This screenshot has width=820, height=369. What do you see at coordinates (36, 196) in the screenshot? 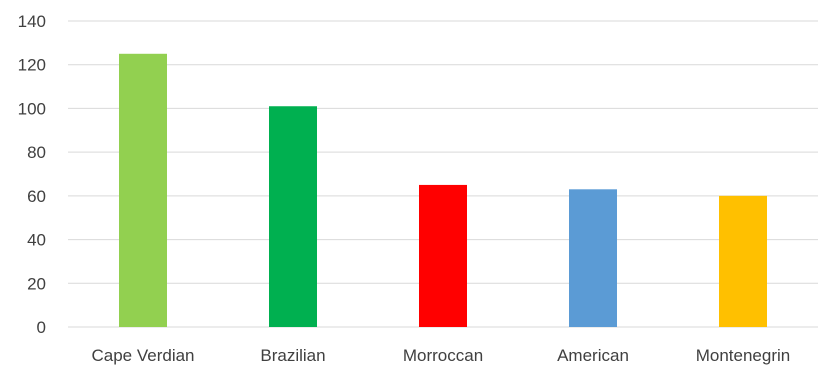
I see `y-tick-label: 60` at bounding box center [36, 196].